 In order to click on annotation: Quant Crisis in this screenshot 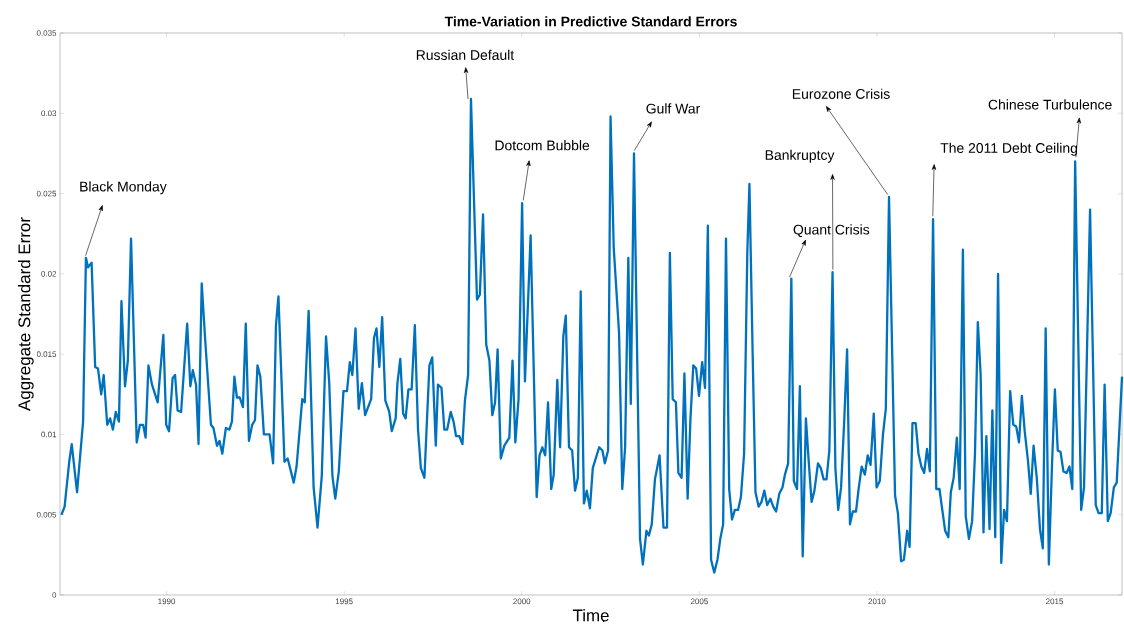, I will do `click(831, 231)`.